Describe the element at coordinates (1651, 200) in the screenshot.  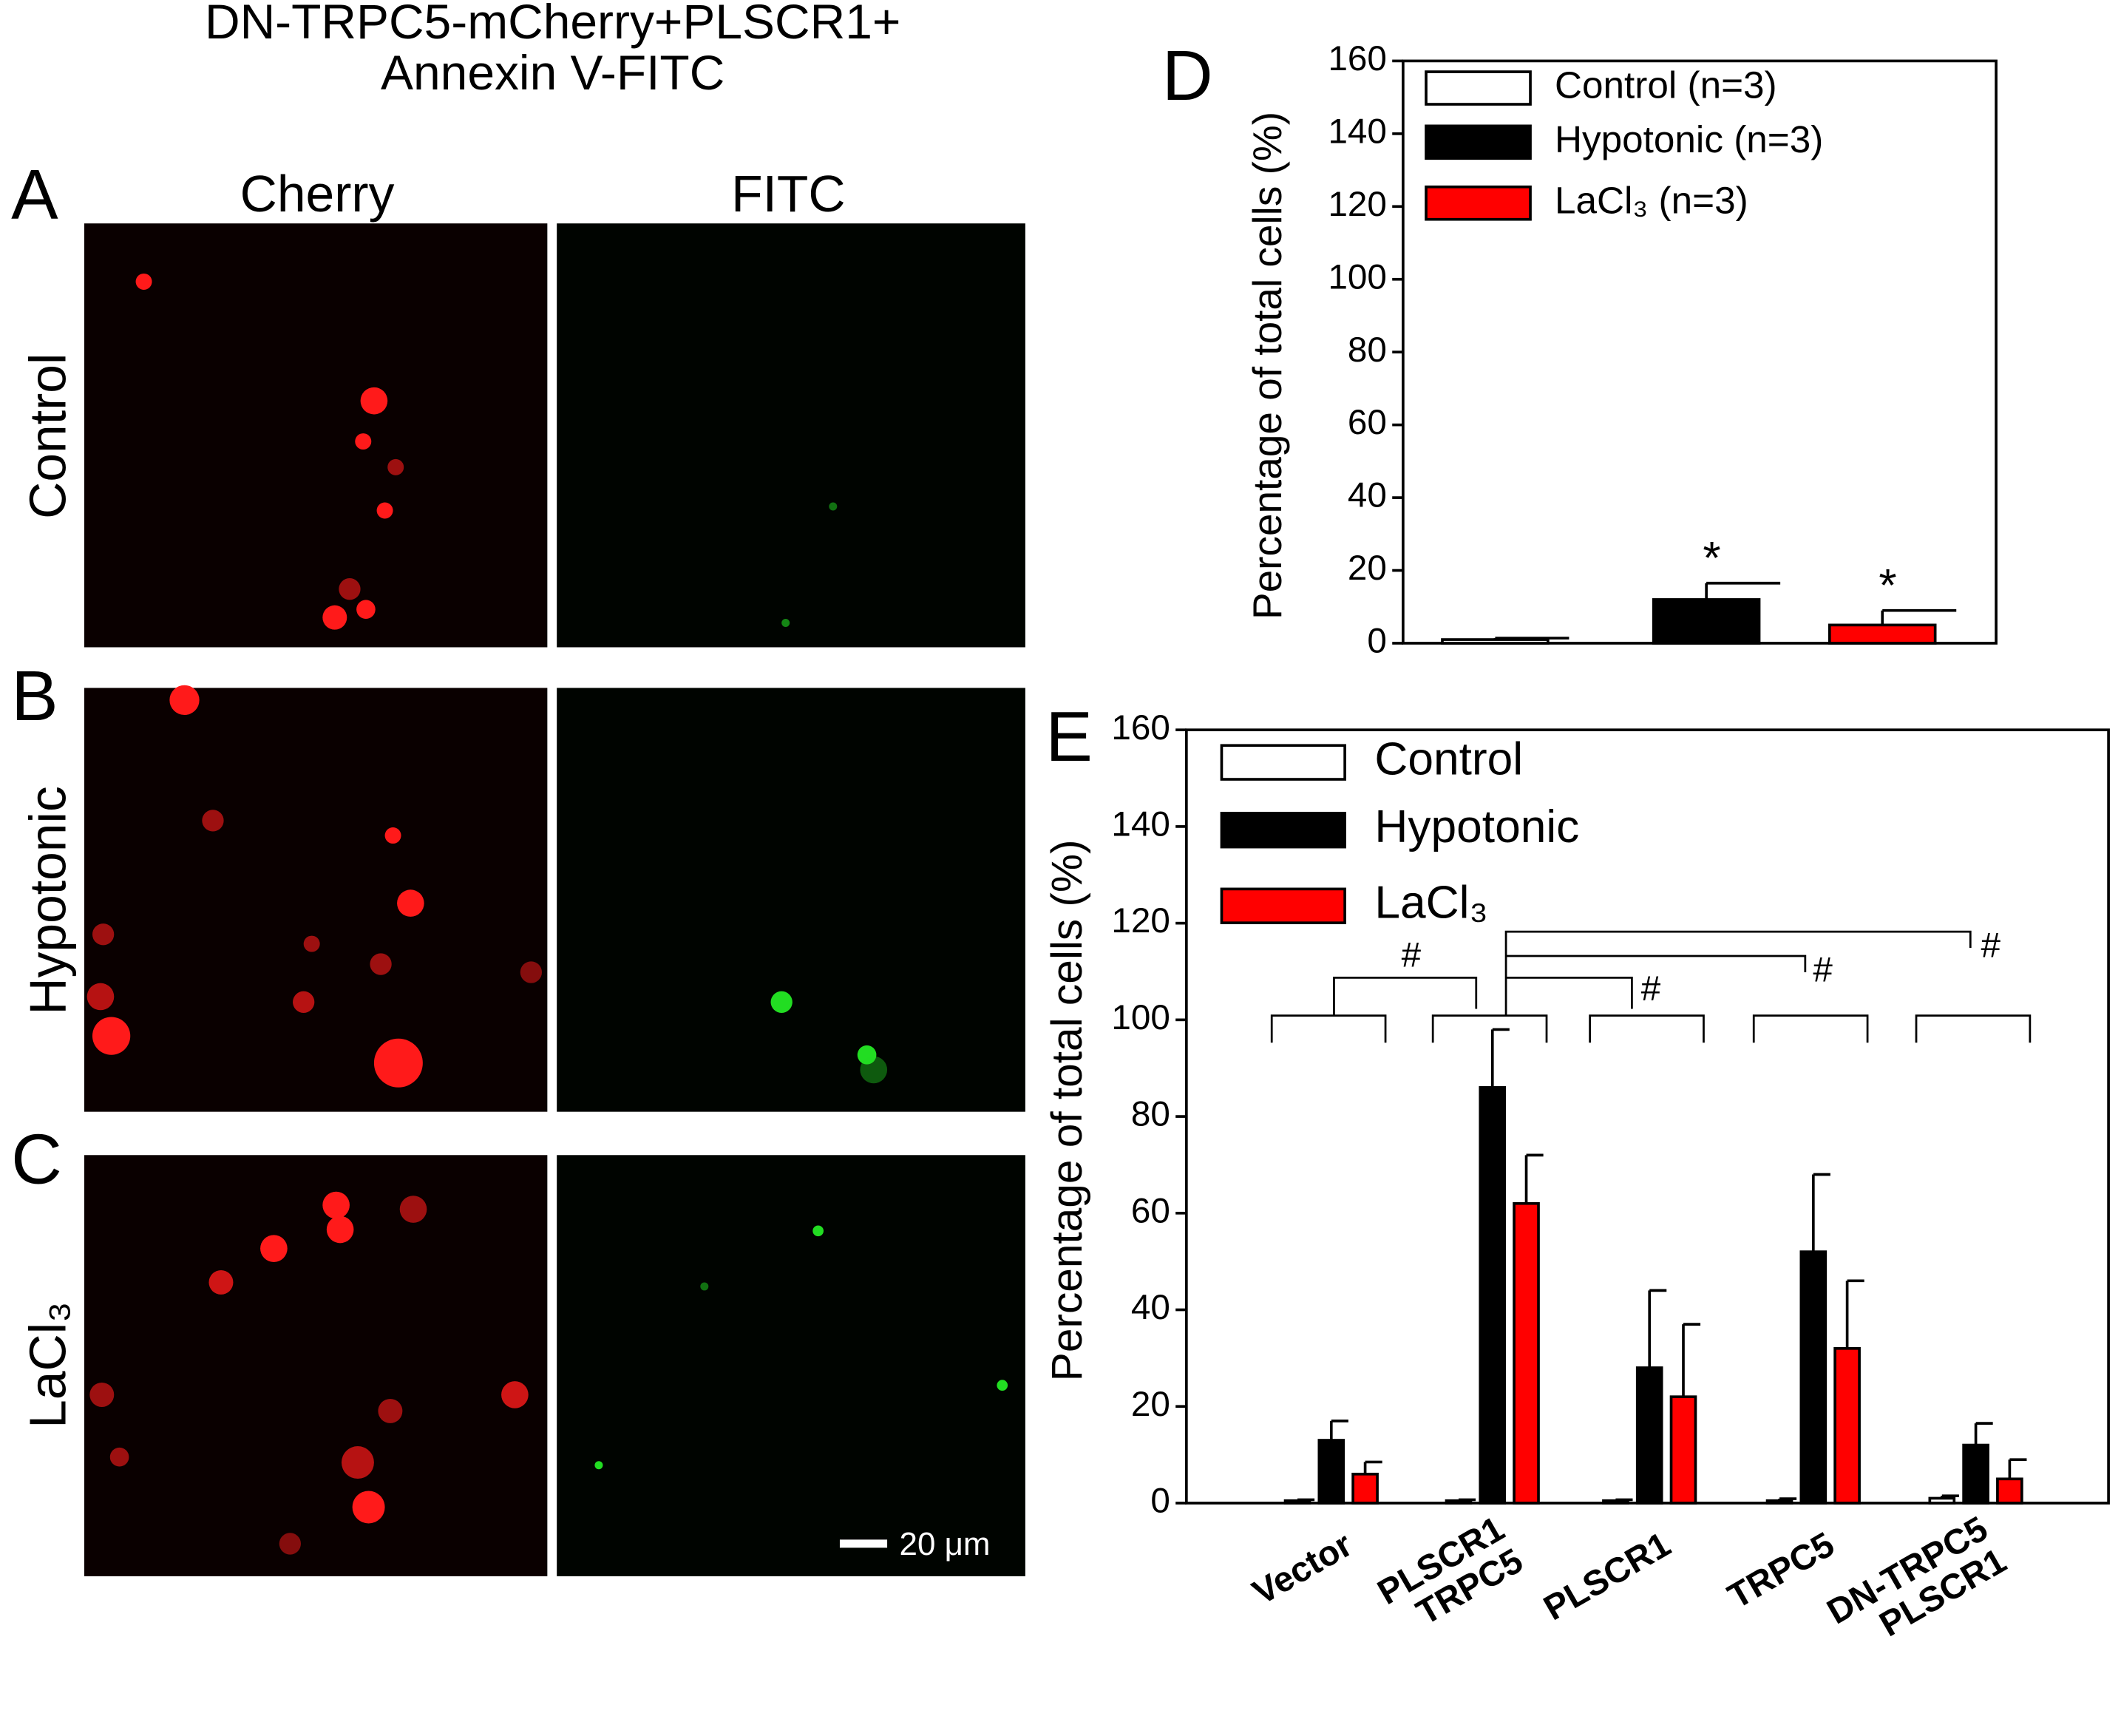
I see `legend-label: LaCl₃ (n=3)` at that location.